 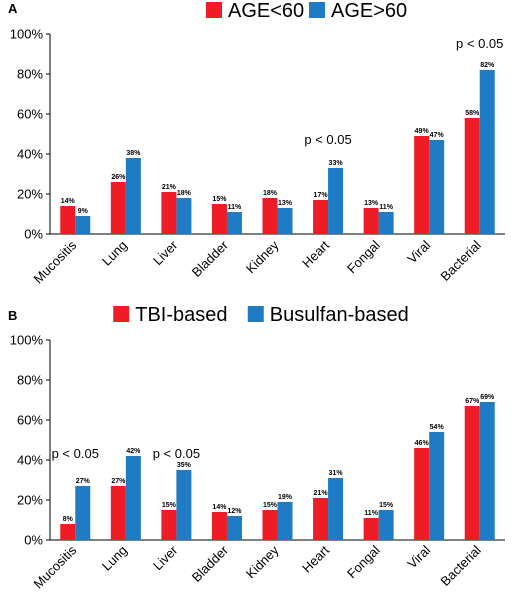 What do you see at coordinates (472, 113) in the screenshot?
I see `panel-a-data-label: 58%` at bounding box center [472, 113].